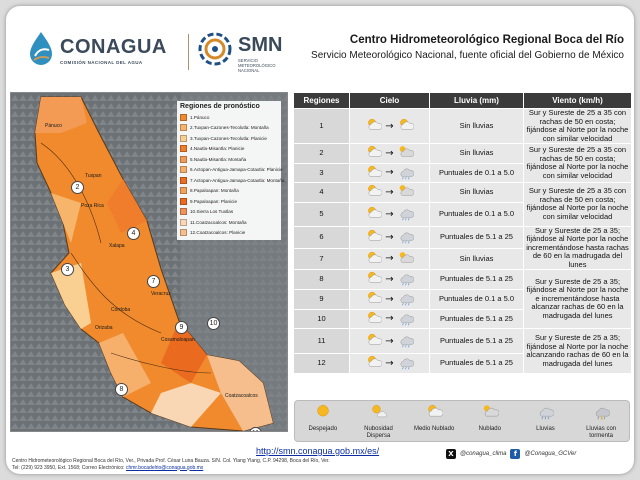 This screenshot has width=640, height=480. I want to click on legend-label: 3.Tuxpan-Cazones-Tecolutla: Planicie, so click(228, 138).